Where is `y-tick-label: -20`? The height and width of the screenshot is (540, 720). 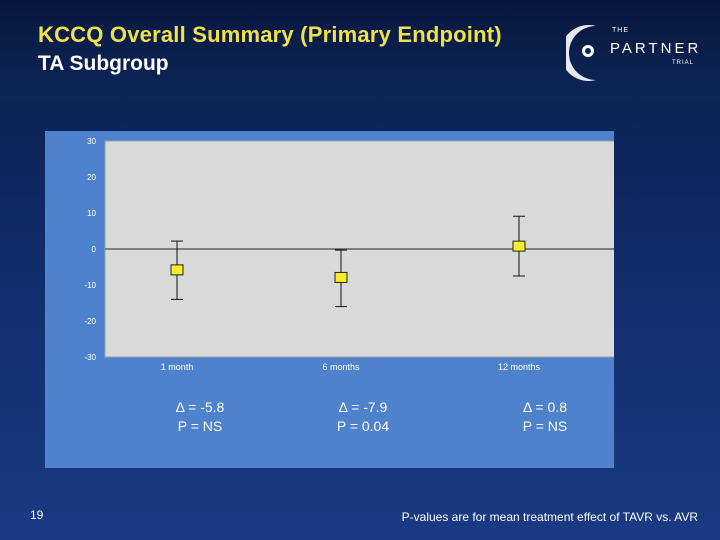 y-tick-label: -20 is located at coordinates (90, 321).